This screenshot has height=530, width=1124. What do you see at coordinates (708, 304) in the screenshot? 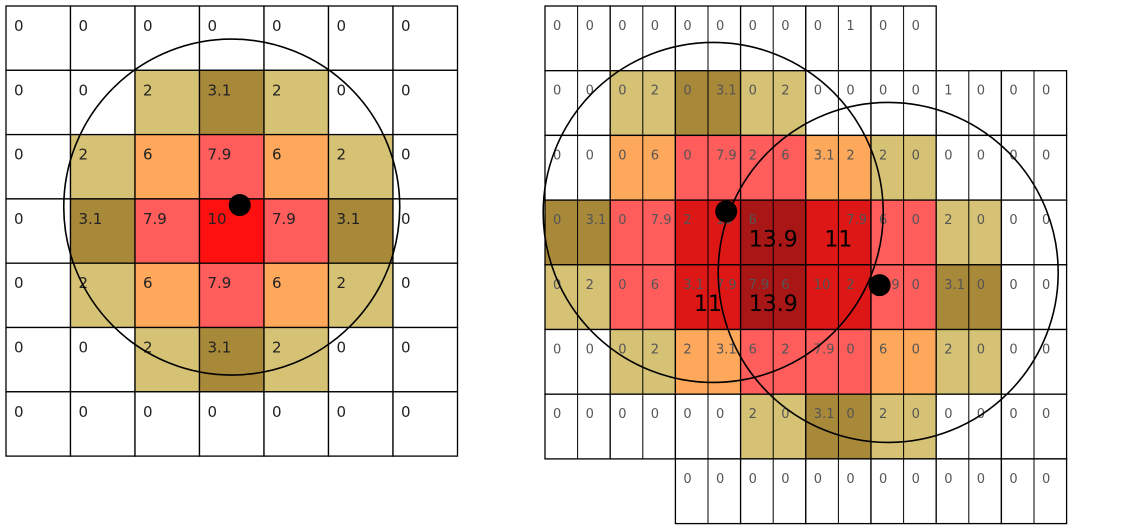
I see `combined-value: 11` at bounding box center [708, 304].